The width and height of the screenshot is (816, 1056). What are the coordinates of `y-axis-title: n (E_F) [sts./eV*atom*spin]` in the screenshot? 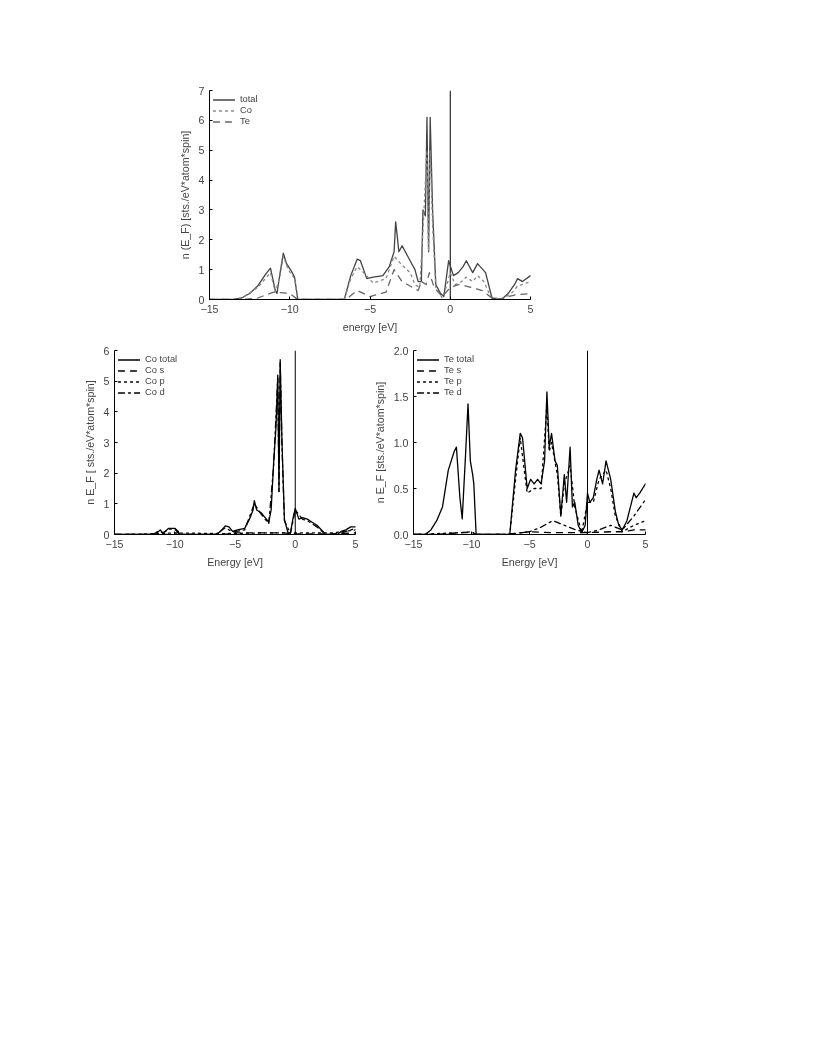 It's located at (184, 195).